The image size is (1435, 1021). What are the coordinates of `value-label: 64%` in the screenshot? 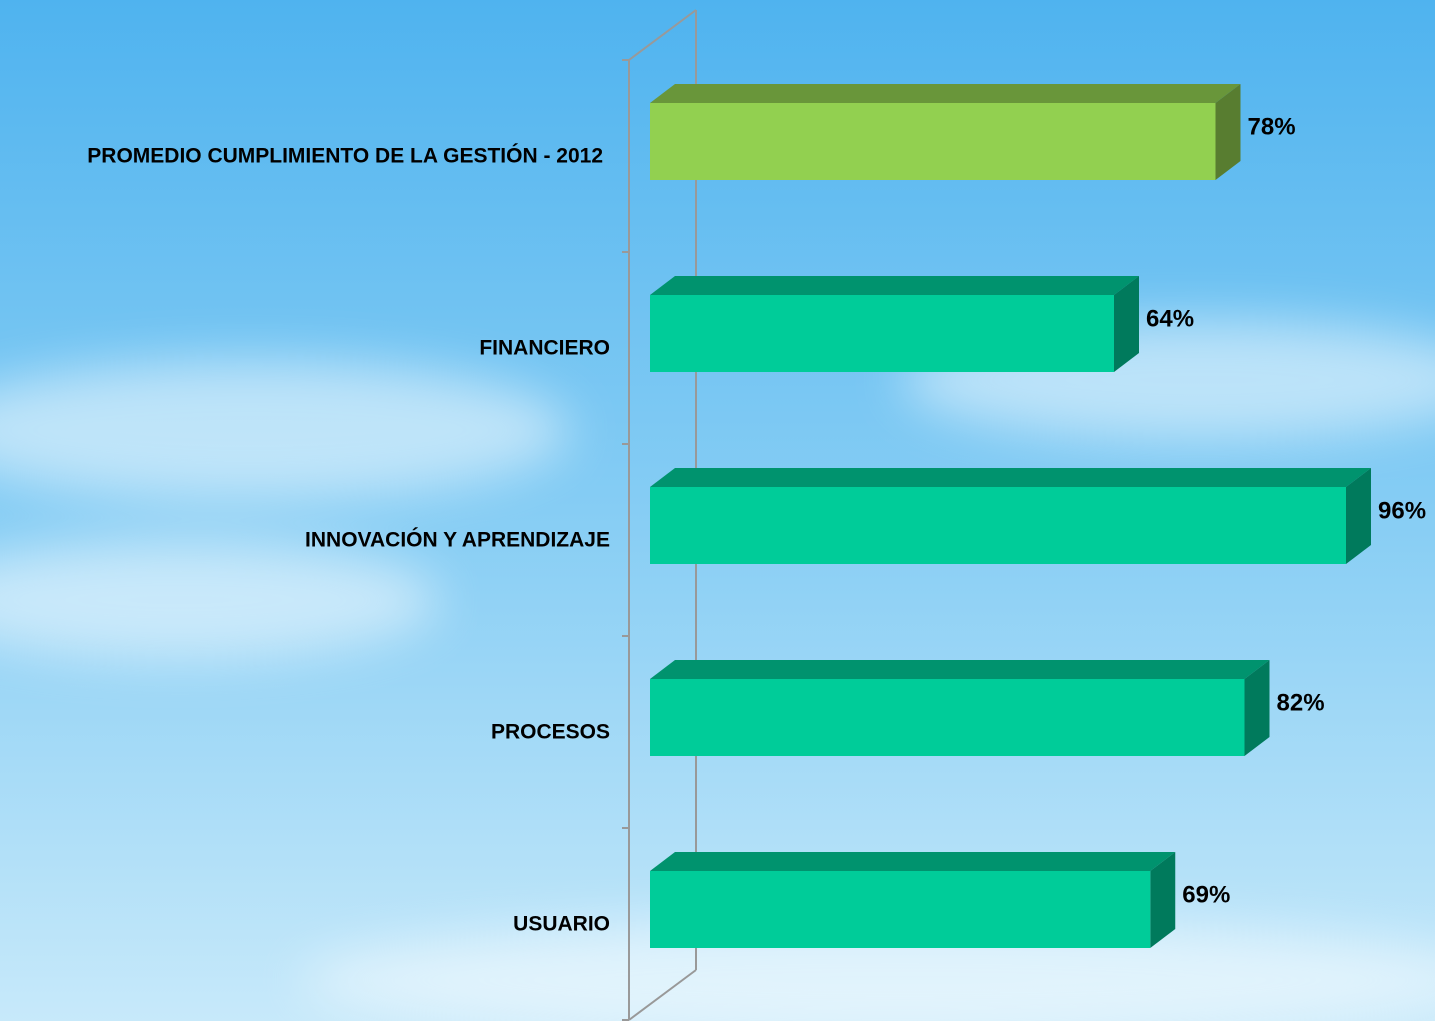 It's located at (1170, 318).